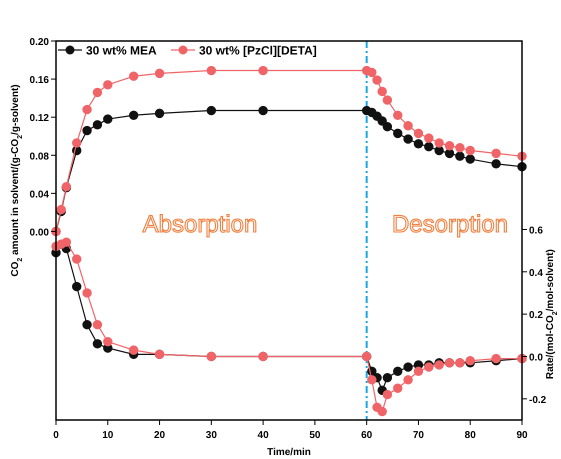 The image size is (561, 459). What do you see at coordinates (212, 435) in the screenshot?
I see `x-tick-label: 30` at bounding box center [212, 435].